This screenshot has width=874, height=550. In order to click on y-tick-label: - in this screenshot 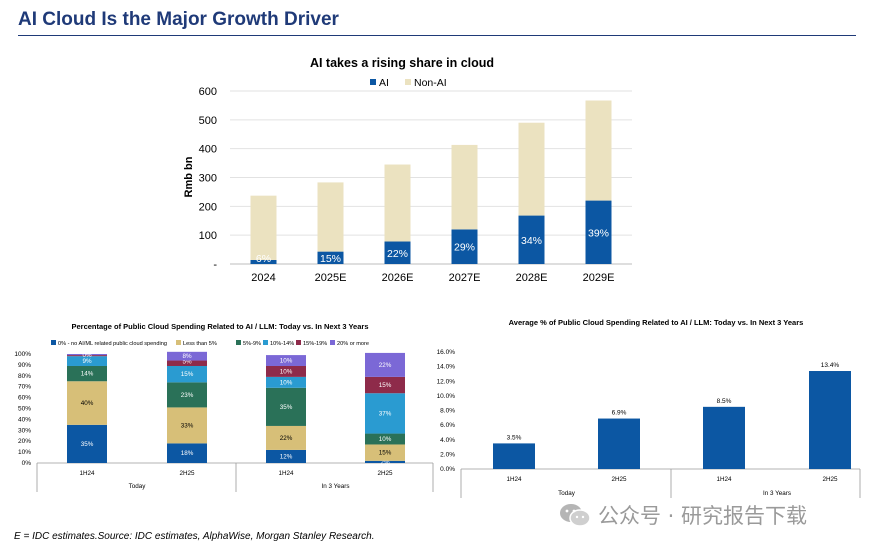, I will do `click(215, 265)`.